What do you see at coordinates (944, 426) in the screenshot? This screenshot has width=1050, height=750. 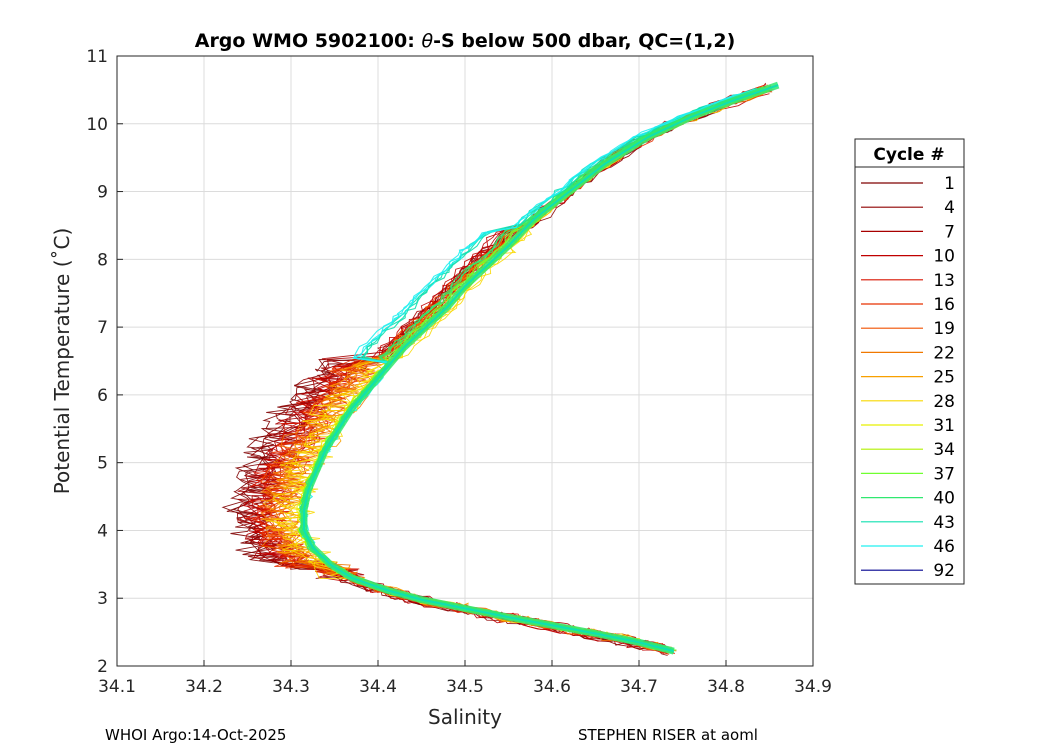 I see `legend-label: 31` at bounding box center [944, 426].